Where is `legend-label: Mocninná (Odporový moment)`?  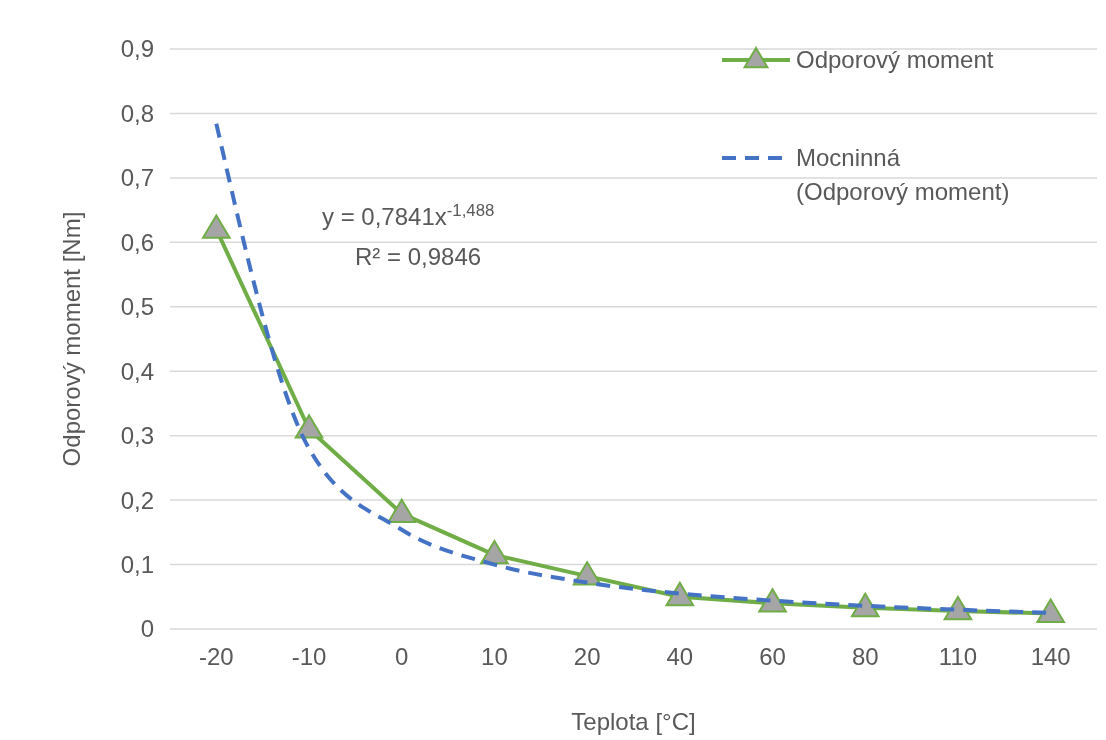 legend-label: Mocninná (Odporový moment) is located at coordinates (903, 174).